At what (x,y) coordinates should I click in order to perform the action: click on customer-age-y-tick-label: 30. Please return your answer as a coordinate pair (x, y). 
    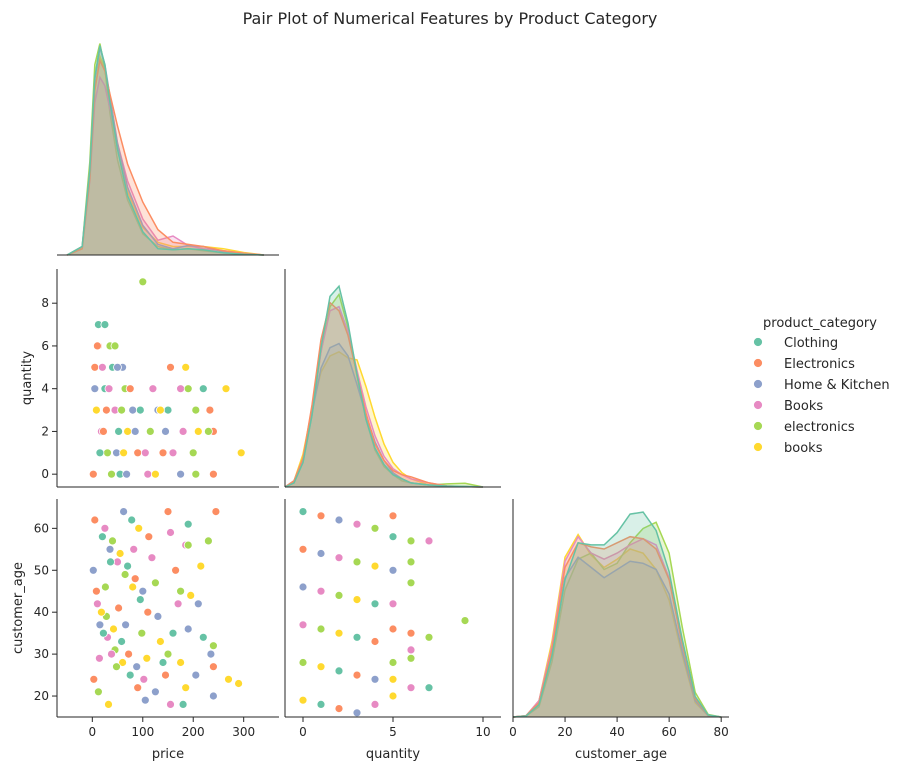
    Looking at the image, I should click on (41, 654).